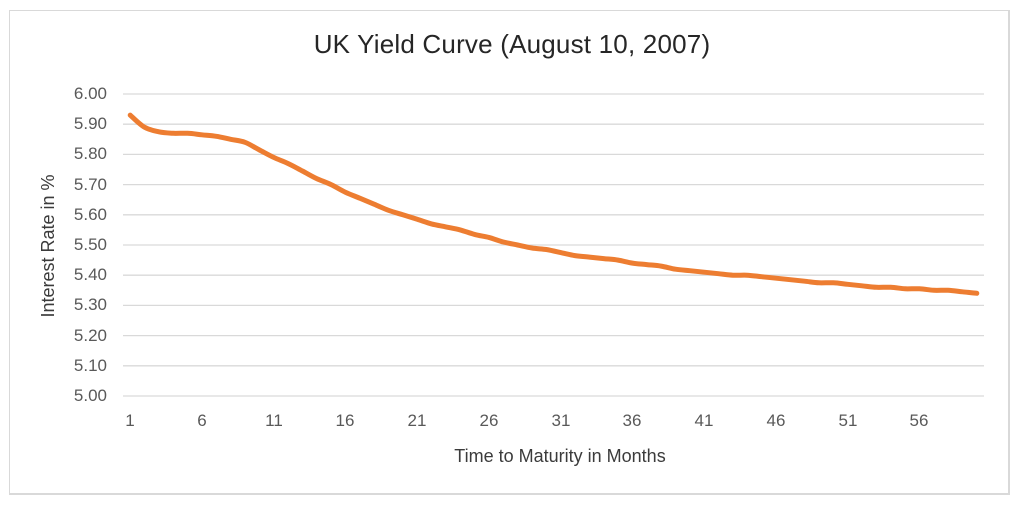 The height and width of the screenshot is (507, 1024). Describe the element at coordinates (90, 244) in the screenshot. I see `y-tick-label: 5.50` at that location.